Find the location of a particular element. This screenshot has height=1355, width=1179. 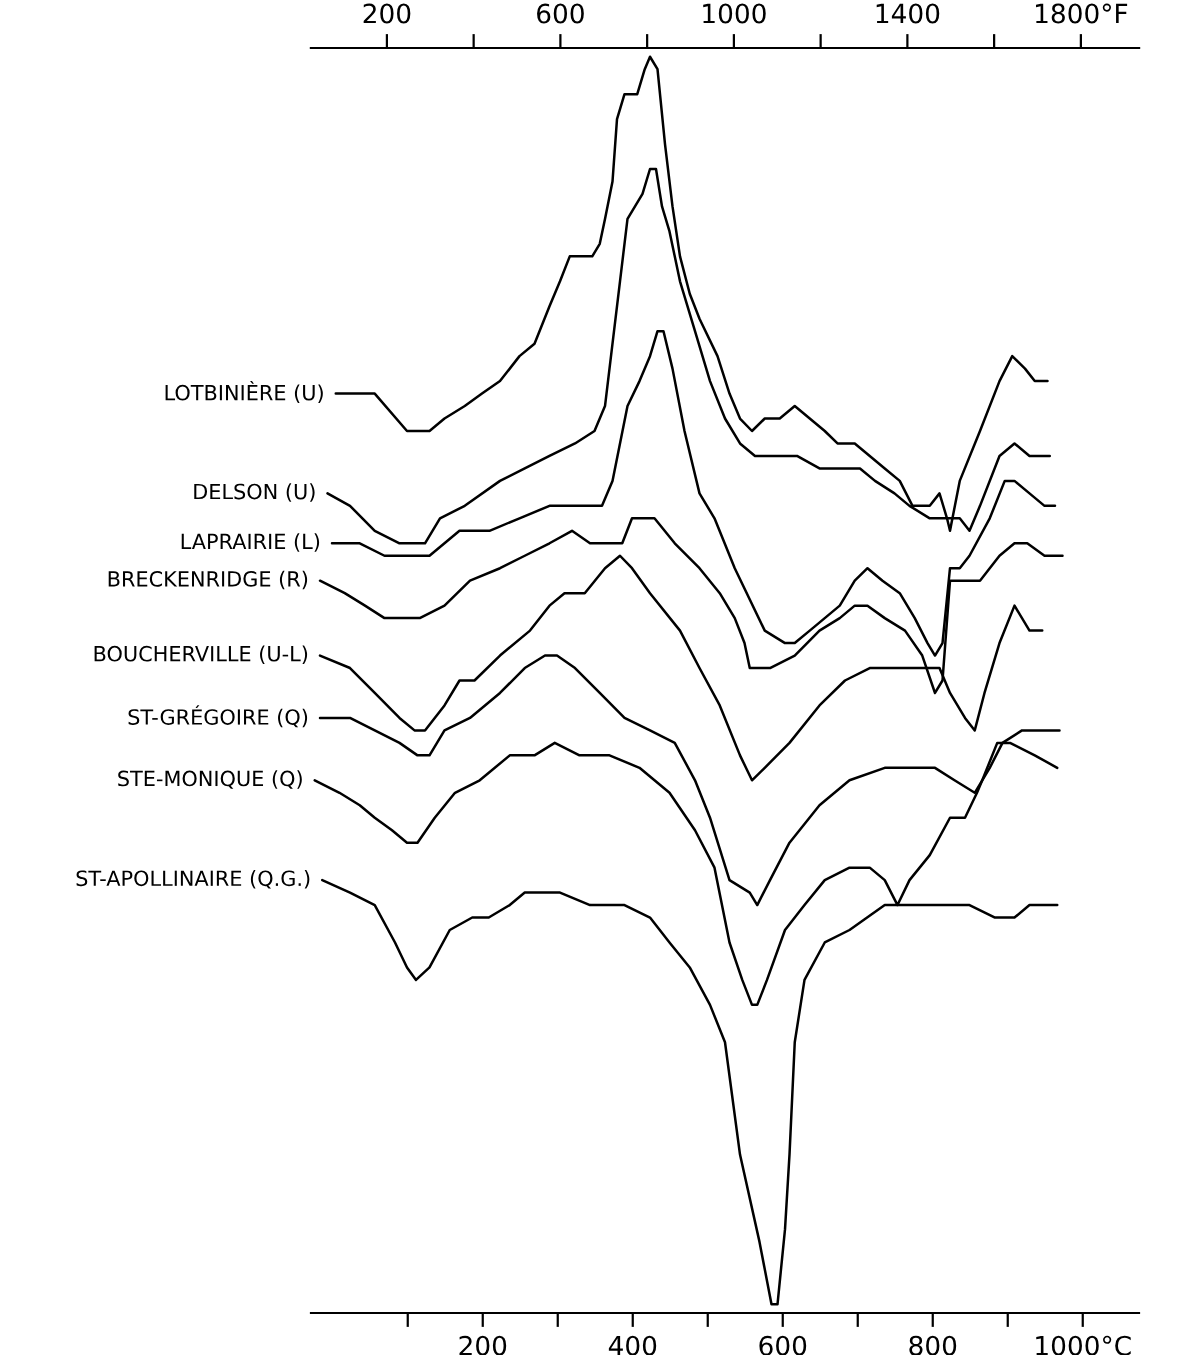

x2-tick-label: 1000 is located at coordinates (734, 13).